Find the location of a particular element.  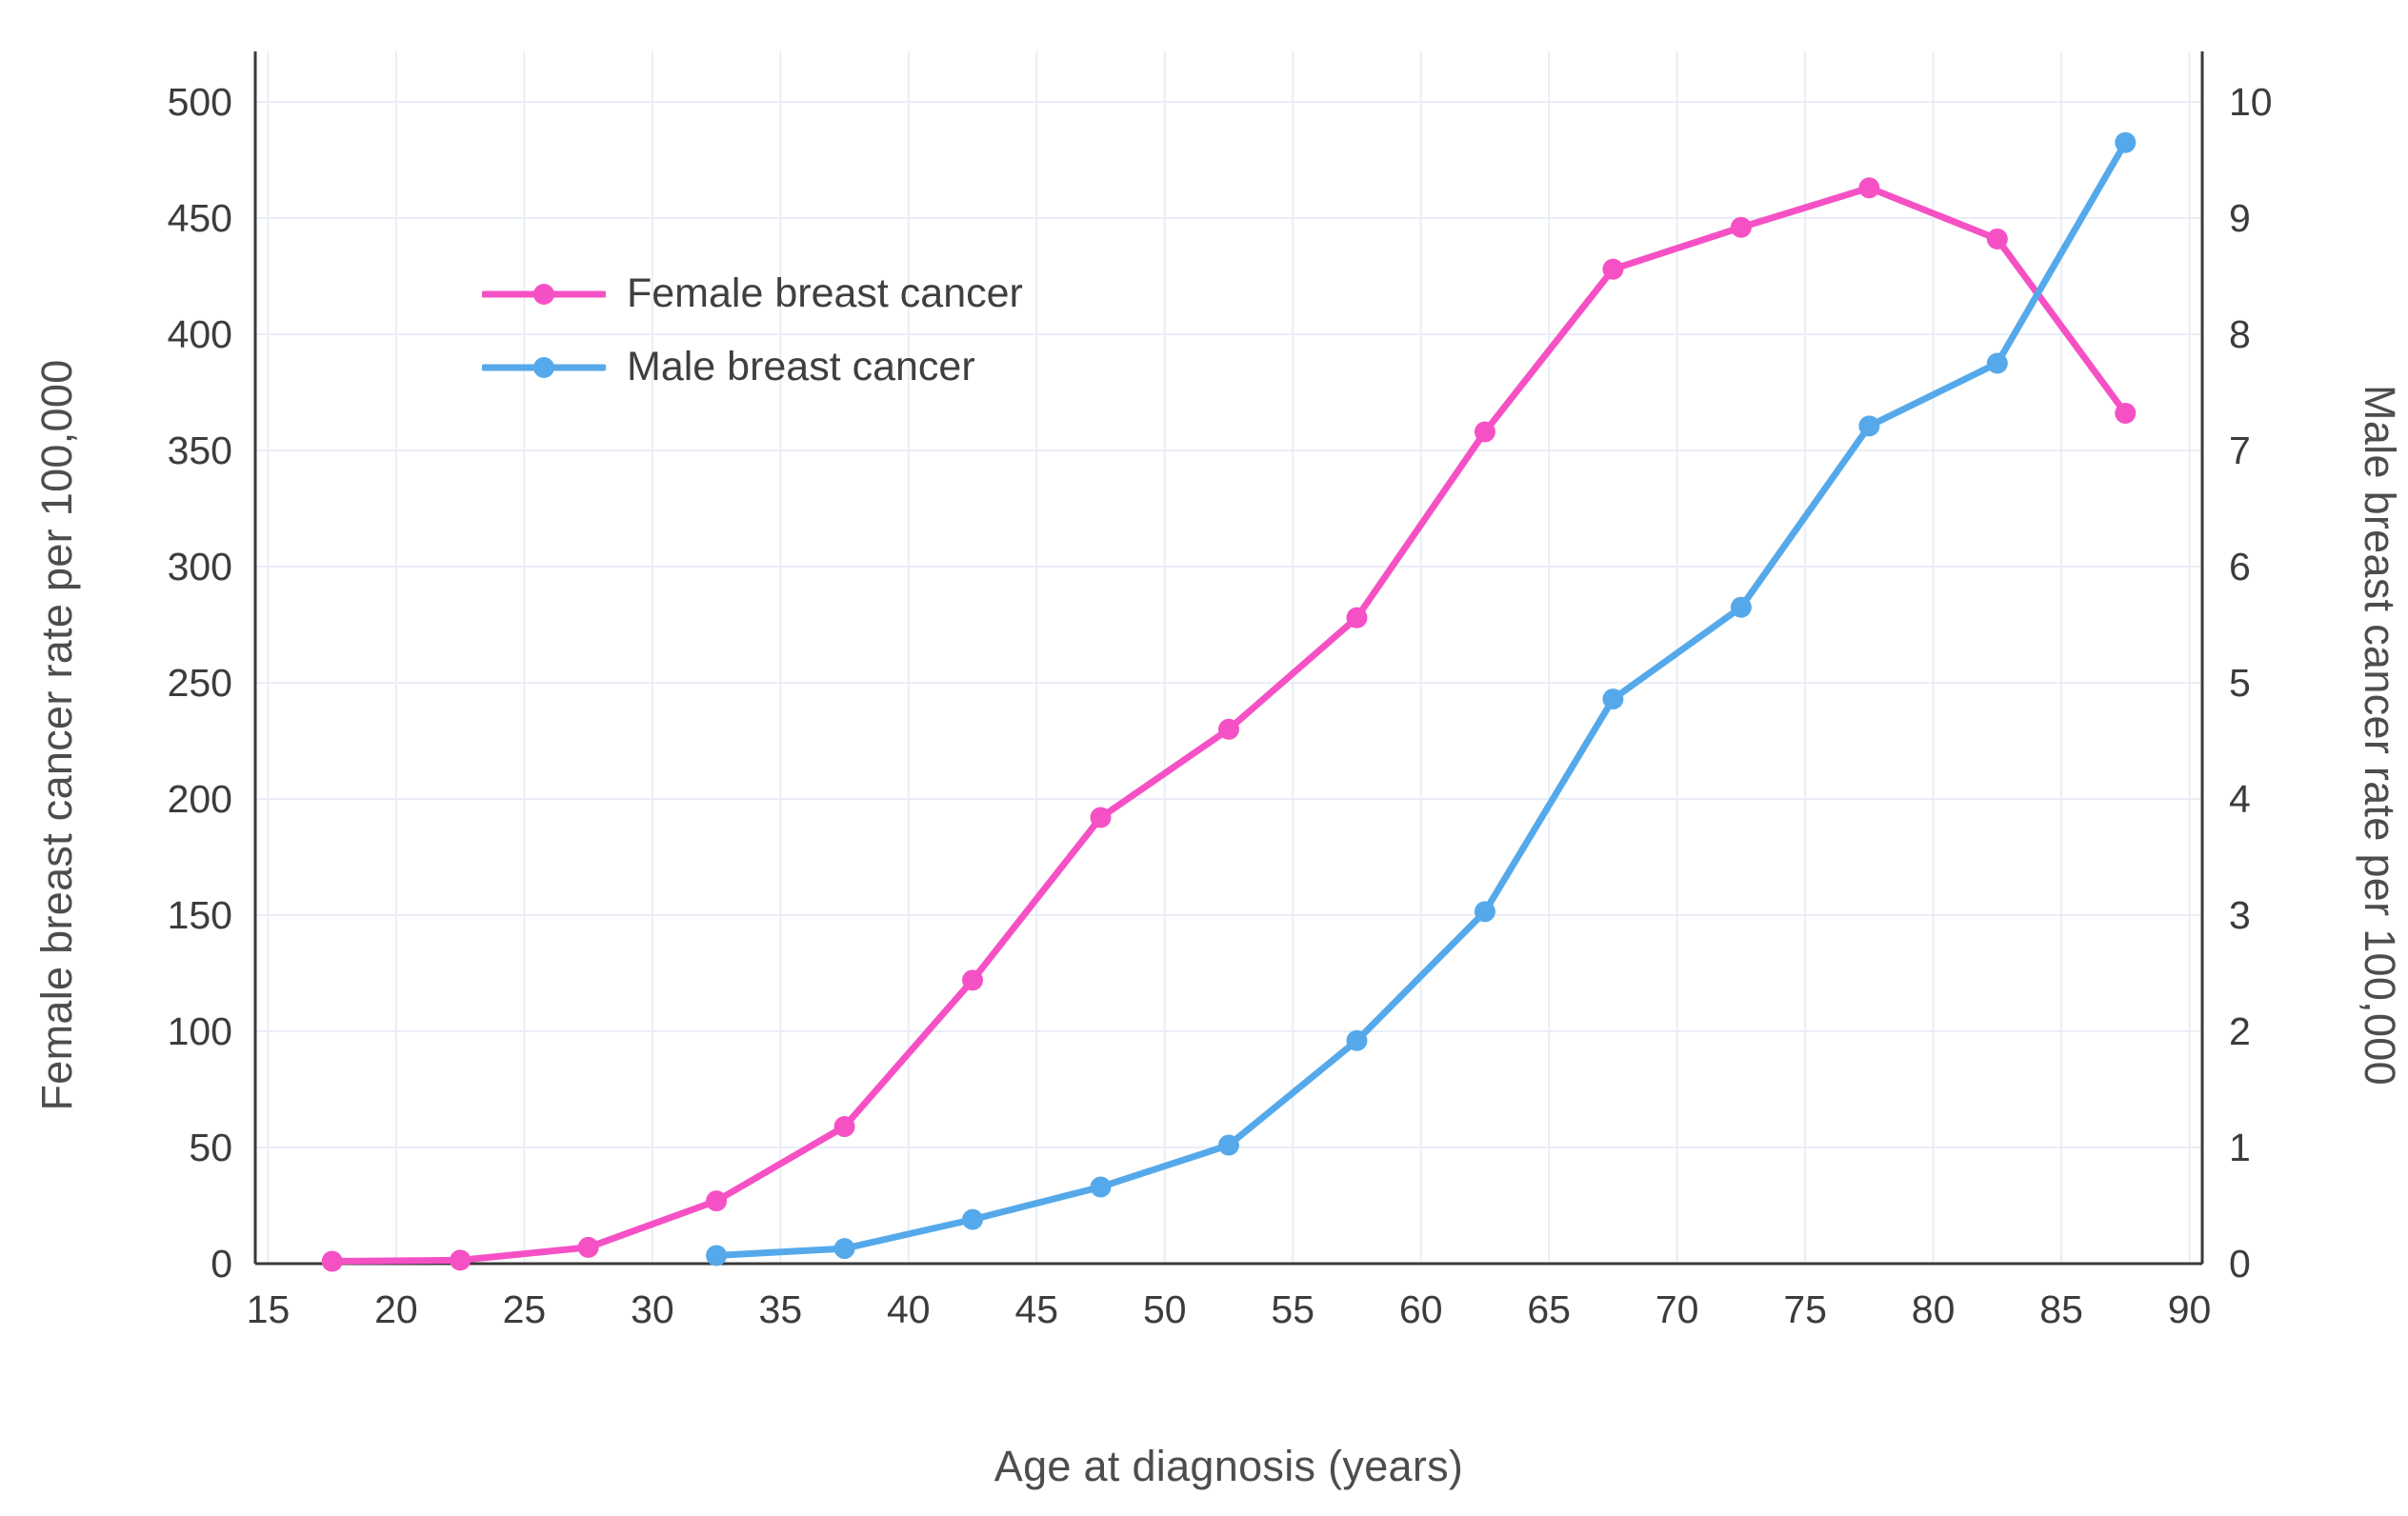

legend-line-male-icon is located at coordinates (544, 367).